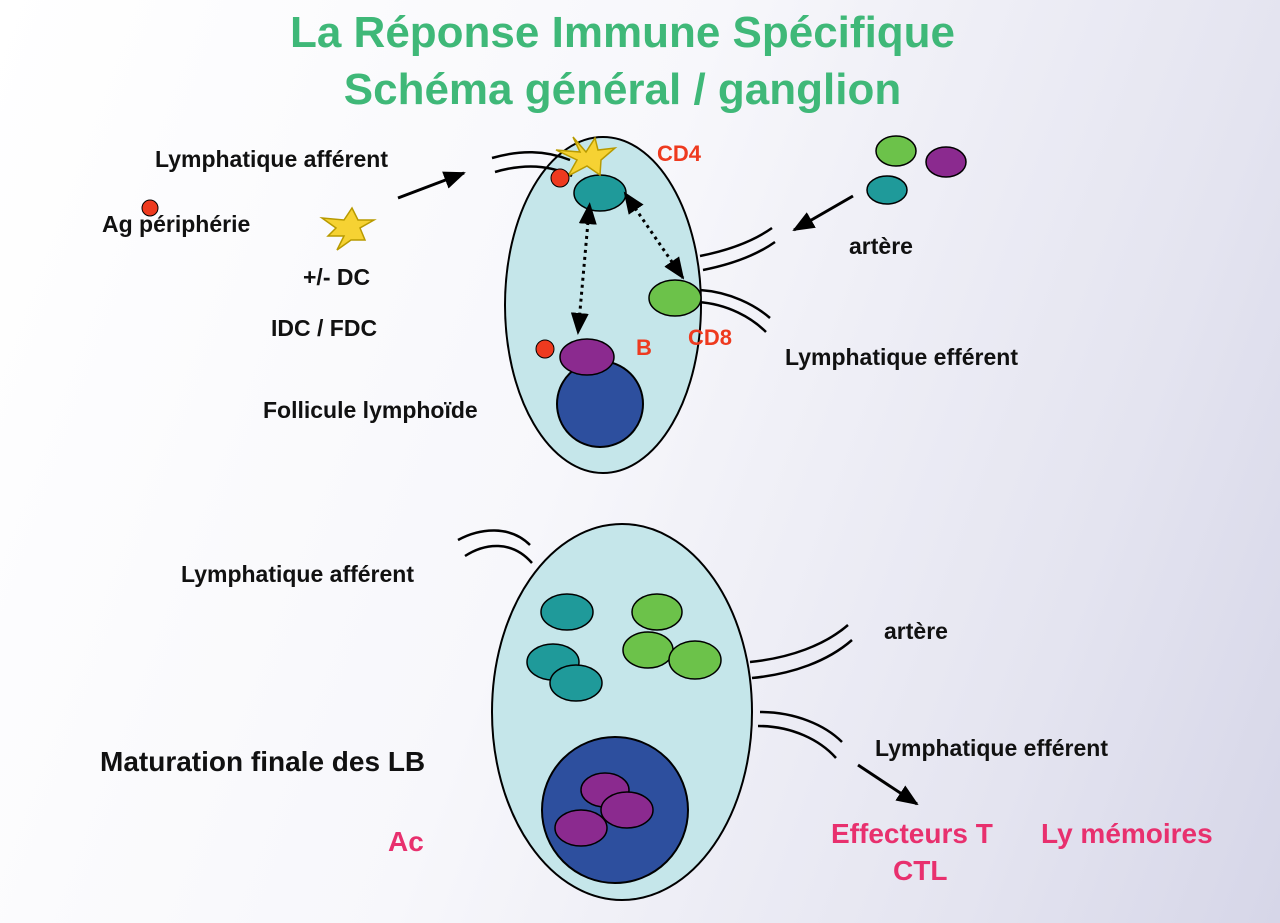  What do you see at coordinates (431, 185) in the screenshot?
I see `afferent-arrow` at bounding box center [431, 185].